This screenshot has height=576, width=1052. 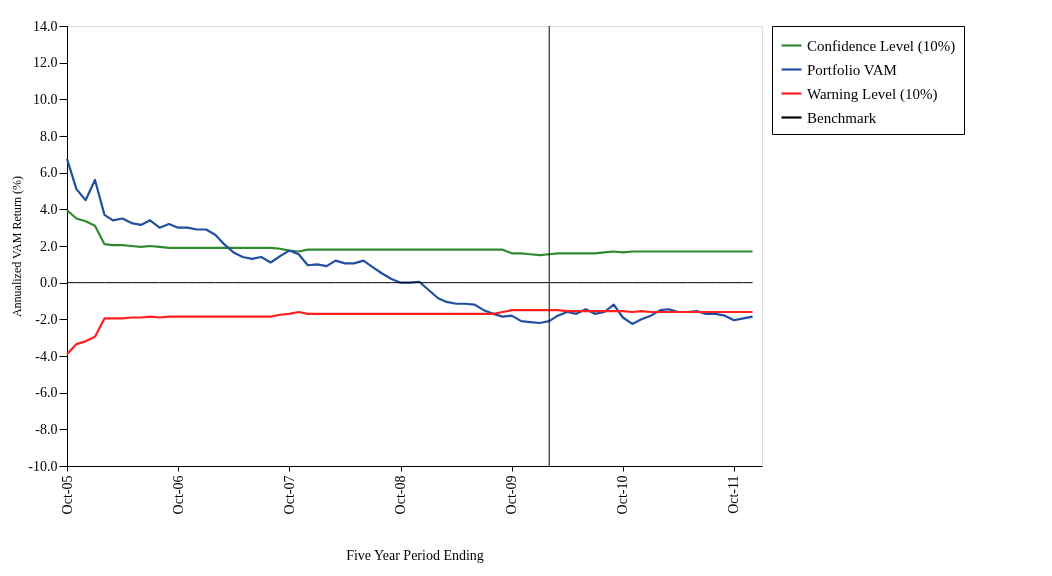 I want to click on x-tick-label: Oct-11, so click(x=734, y=494).